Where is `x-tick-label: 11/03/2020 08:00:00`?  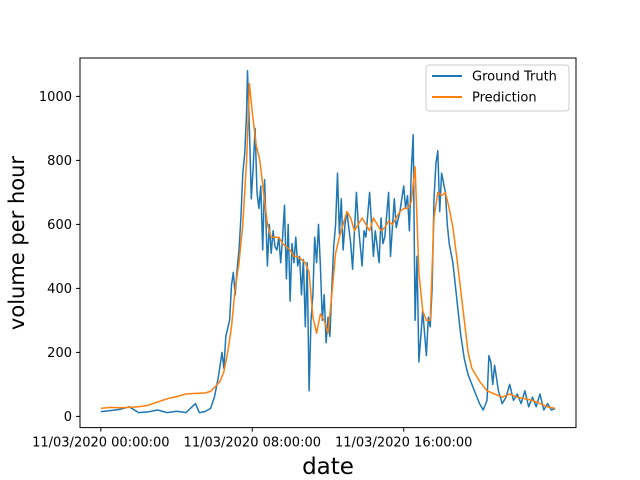
x-tick-label: 11/03/2020 08:00:00 is located at coordinates (252, 443).